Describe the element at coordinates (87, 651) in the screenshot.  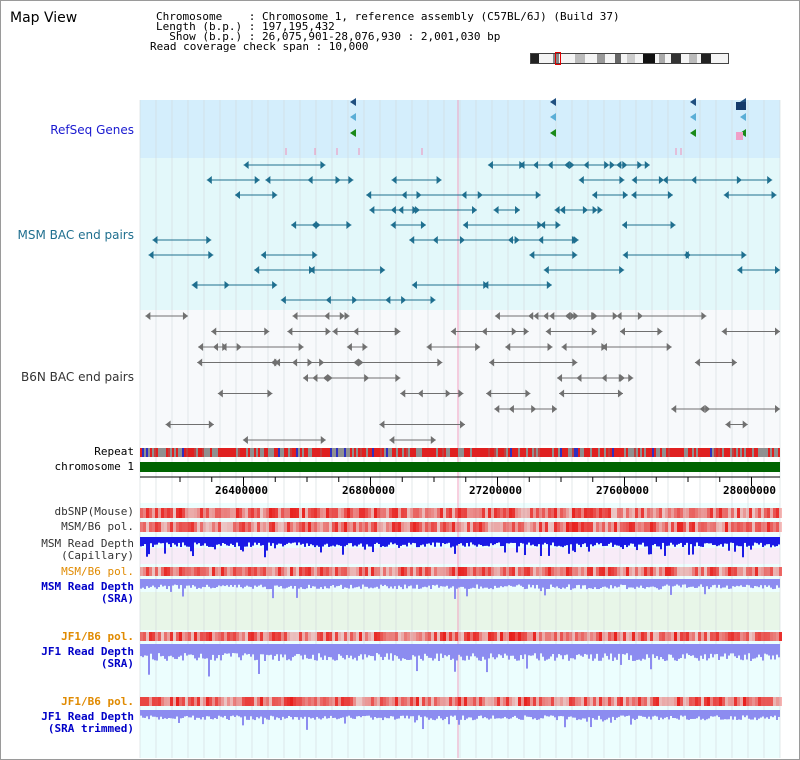
I see `track-label-jf1-depth: JF1 Read Depth` at that location.